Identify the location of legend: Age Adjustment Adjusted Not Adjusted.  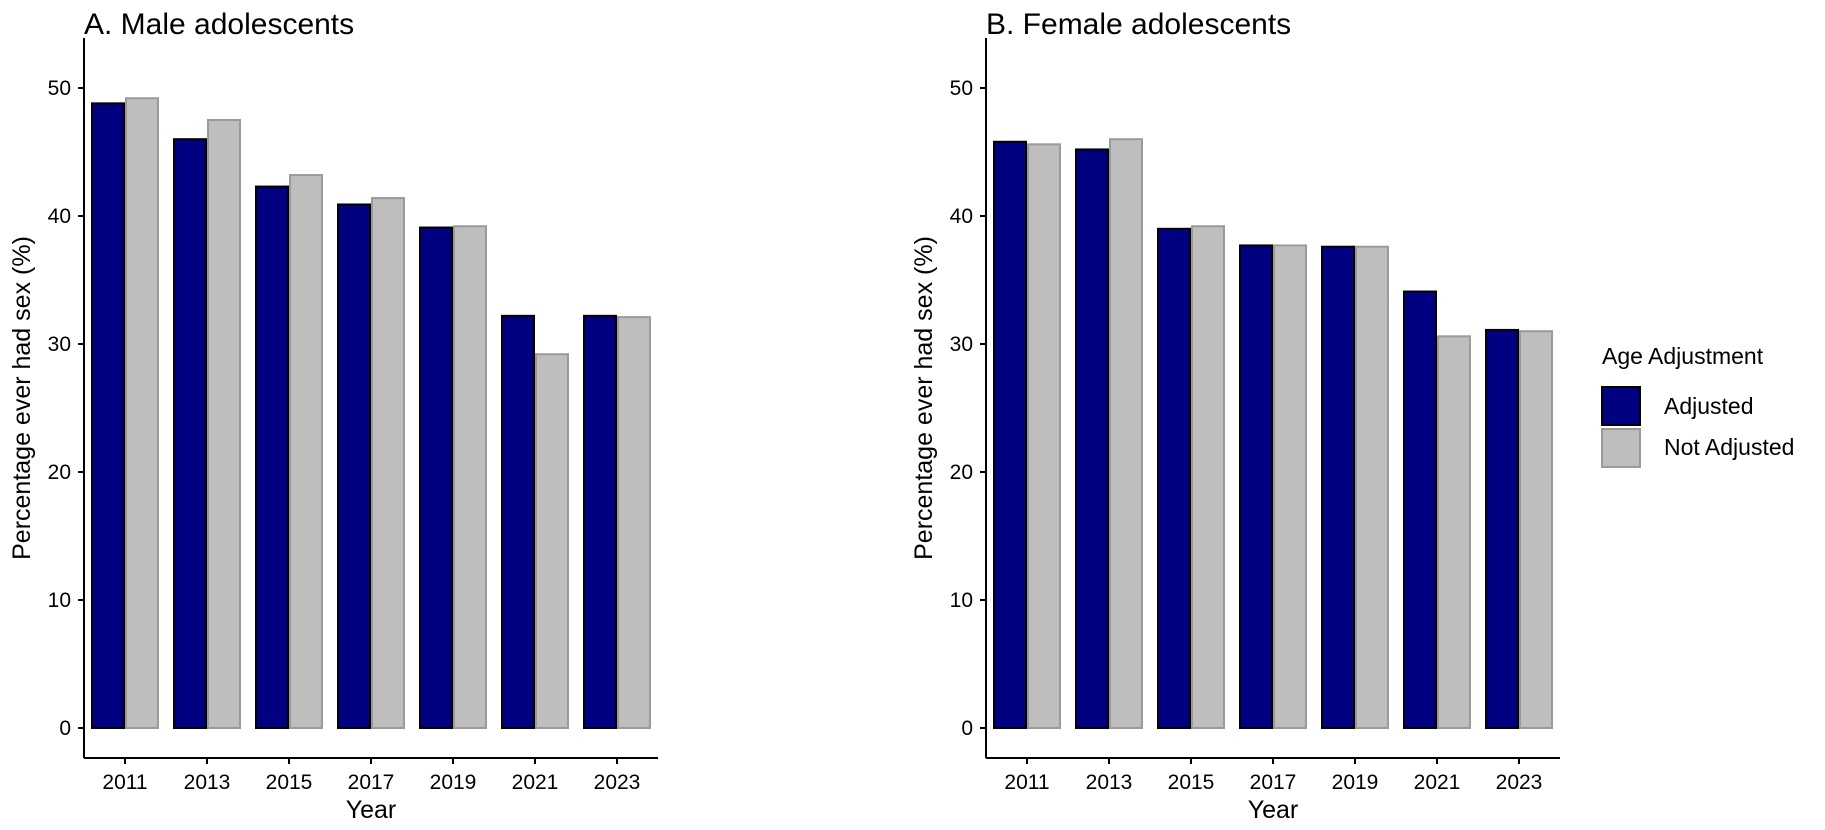
(1697, 405).